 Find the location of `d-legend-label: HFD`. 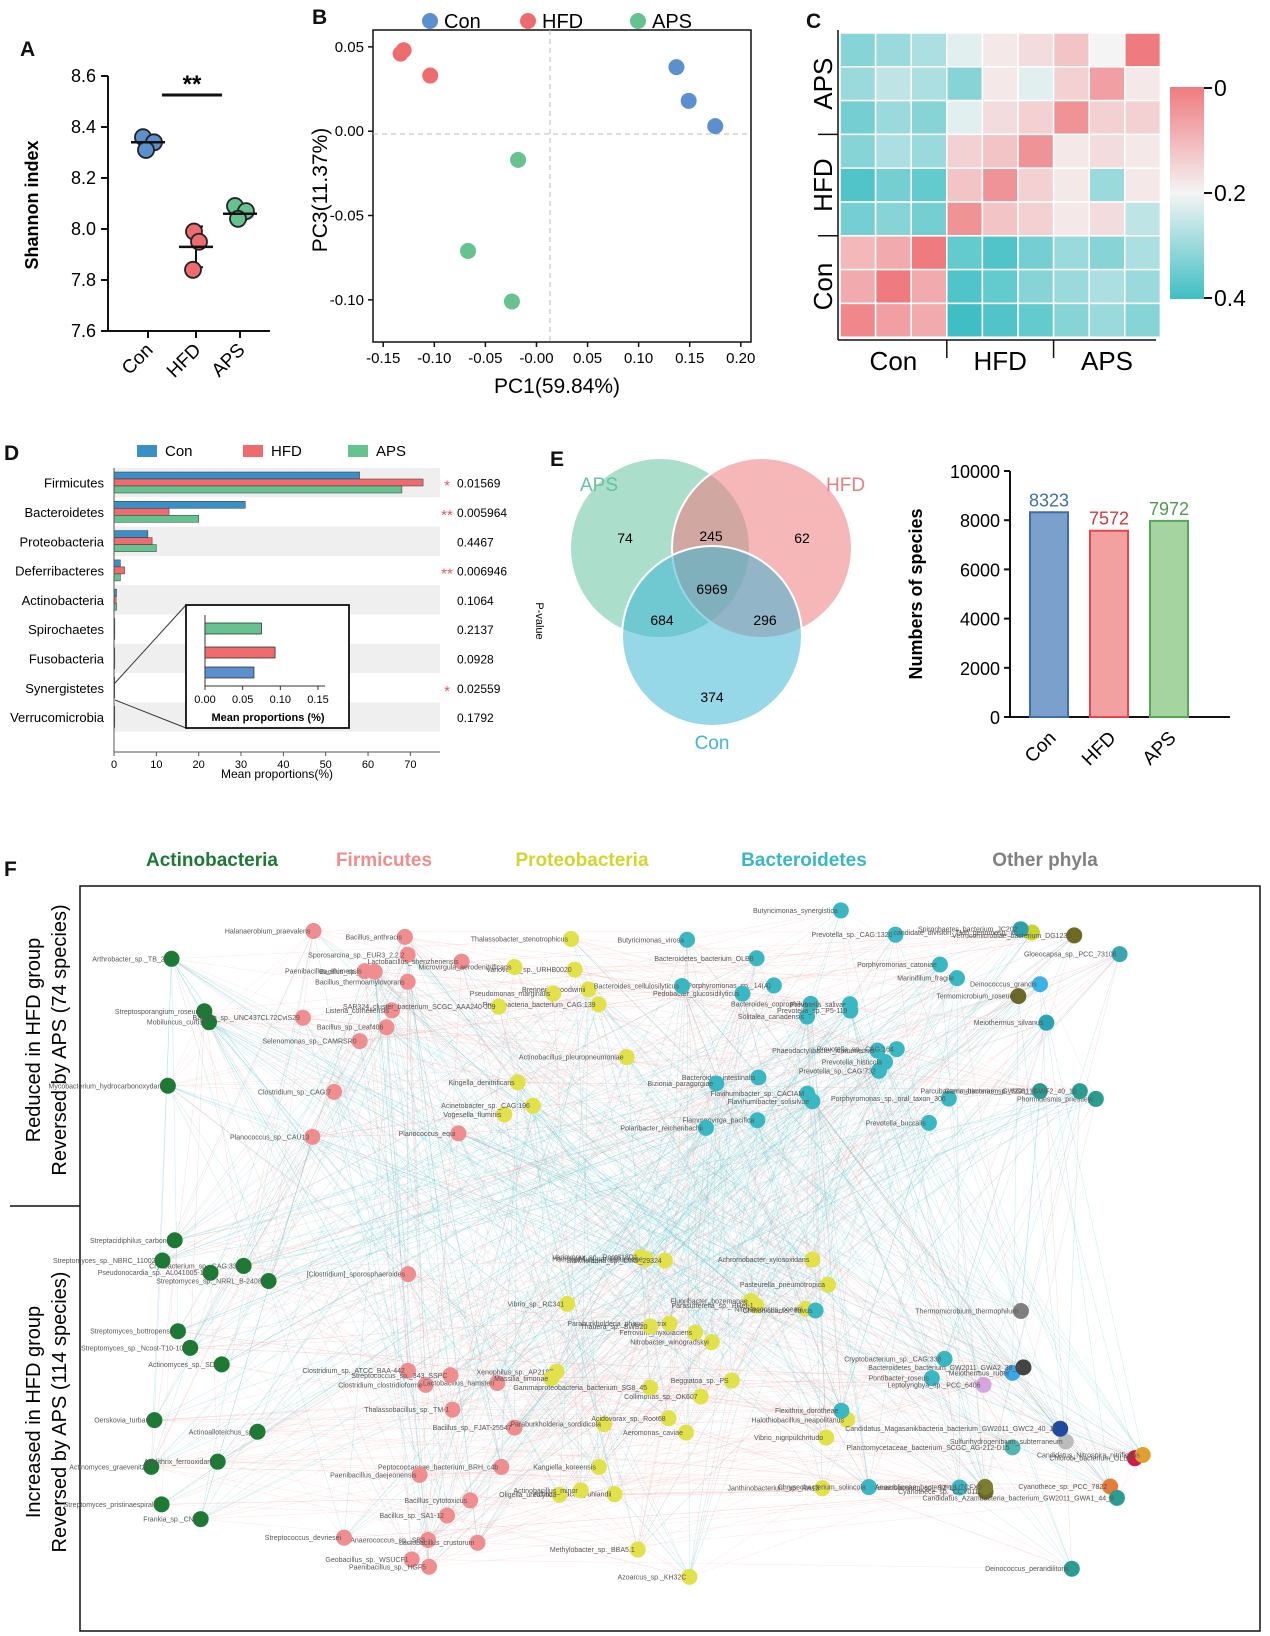

d-legend-label: HFD is located at coordinates (286, 451).